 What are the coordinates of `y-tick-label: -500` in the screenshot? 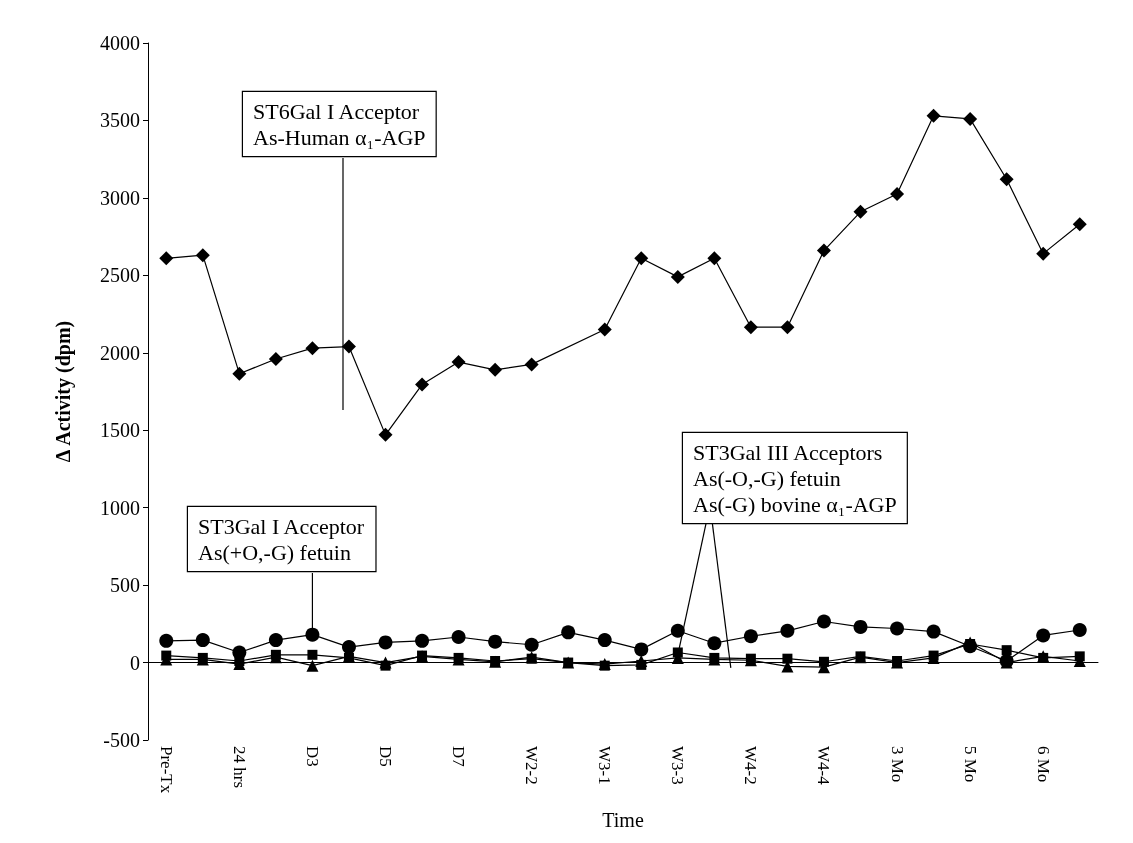 It's located at (121, 740).